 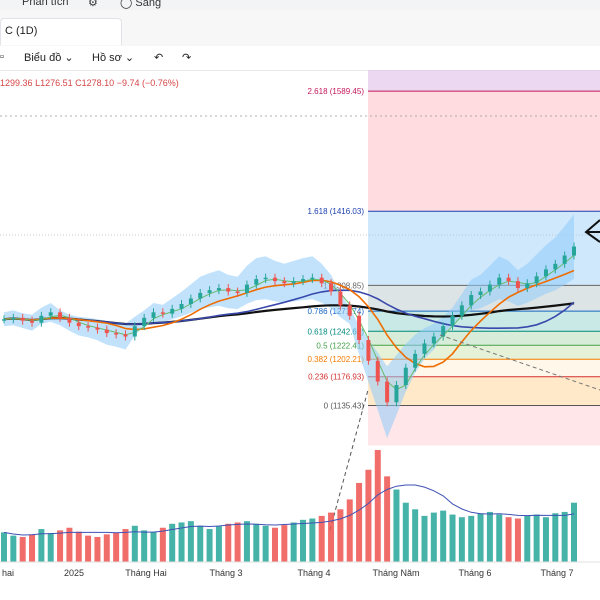 I want to click on redo-icon: ↷, so click(x=187, y=58).